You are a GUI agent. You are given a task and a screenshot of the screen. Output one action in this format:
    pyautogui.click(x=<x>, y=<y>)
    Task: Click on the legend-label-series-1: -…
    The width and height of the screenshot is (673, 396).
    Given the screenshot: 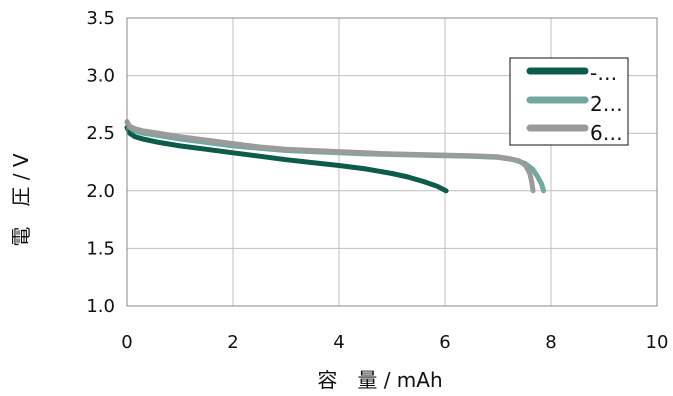 What is the action you would take?
    pyautogui.click(x=603, y=73)
    